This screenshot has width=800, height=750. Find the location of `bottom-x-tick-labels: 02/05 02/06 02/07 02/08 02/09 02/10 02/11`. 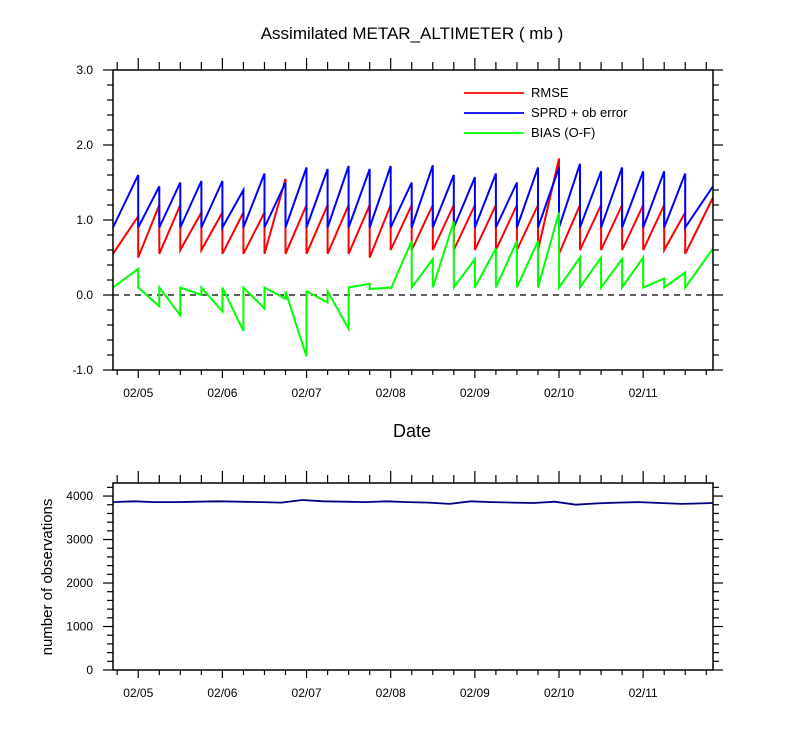

bottom-x-tick-labels: 02/05 02/06 02/07 02/08 02/09 02/10 02/11 is located at coordinates (390, 693).